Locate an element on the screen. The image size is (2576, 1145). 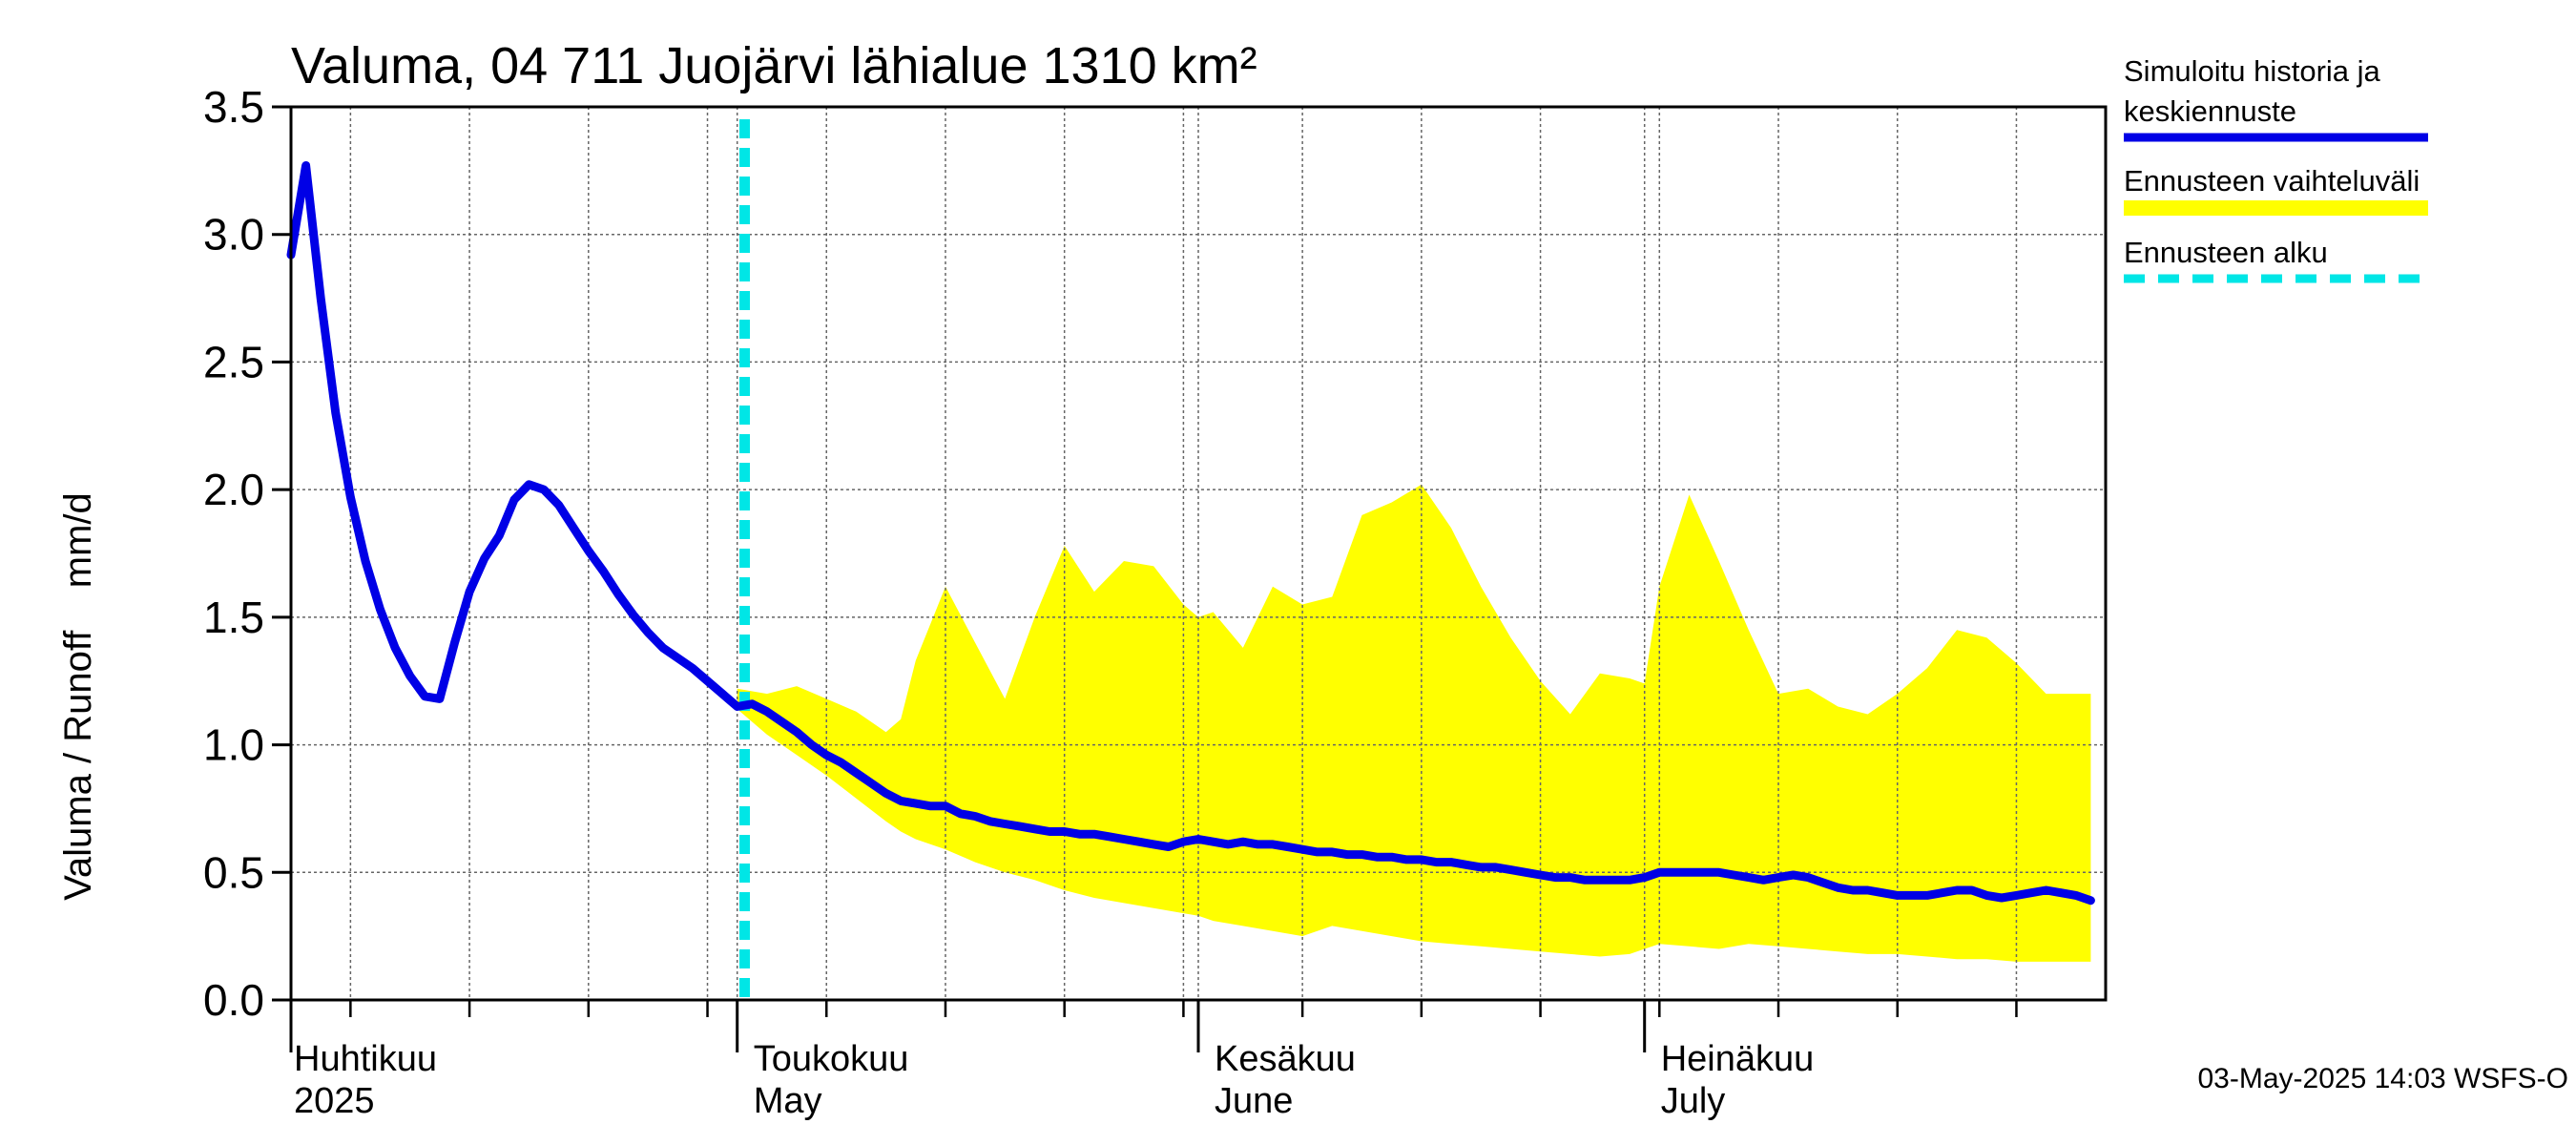
y-tick-label: 1.5 is located at coordinates (233, 617).